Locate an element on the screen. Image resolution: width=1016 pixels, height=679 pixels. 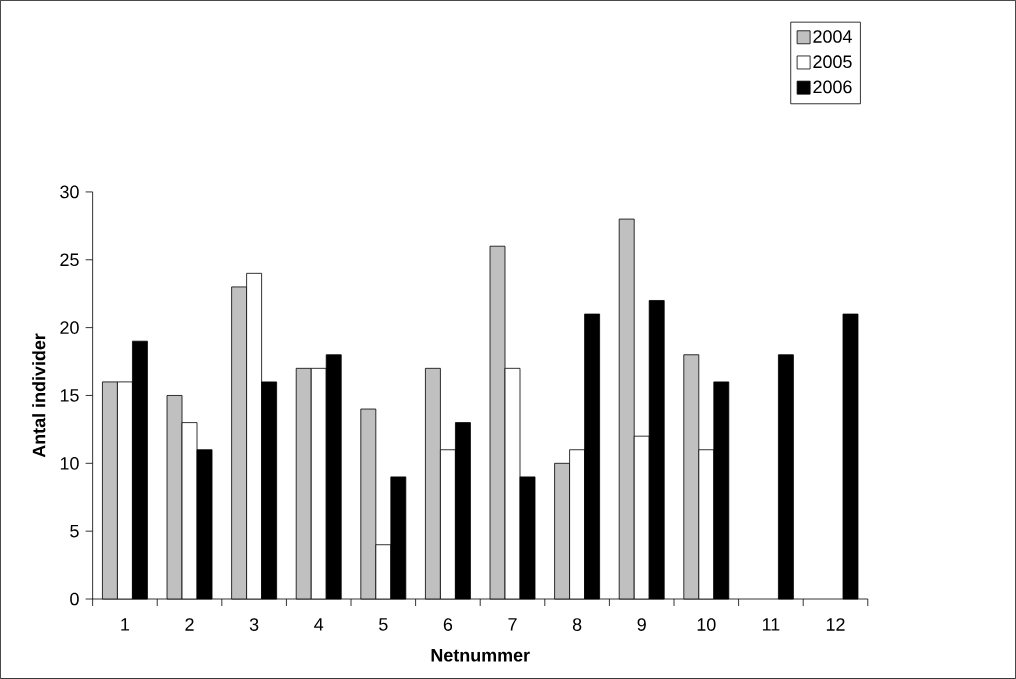
x-tick-label: 7 is located at coordinates (512, 624).